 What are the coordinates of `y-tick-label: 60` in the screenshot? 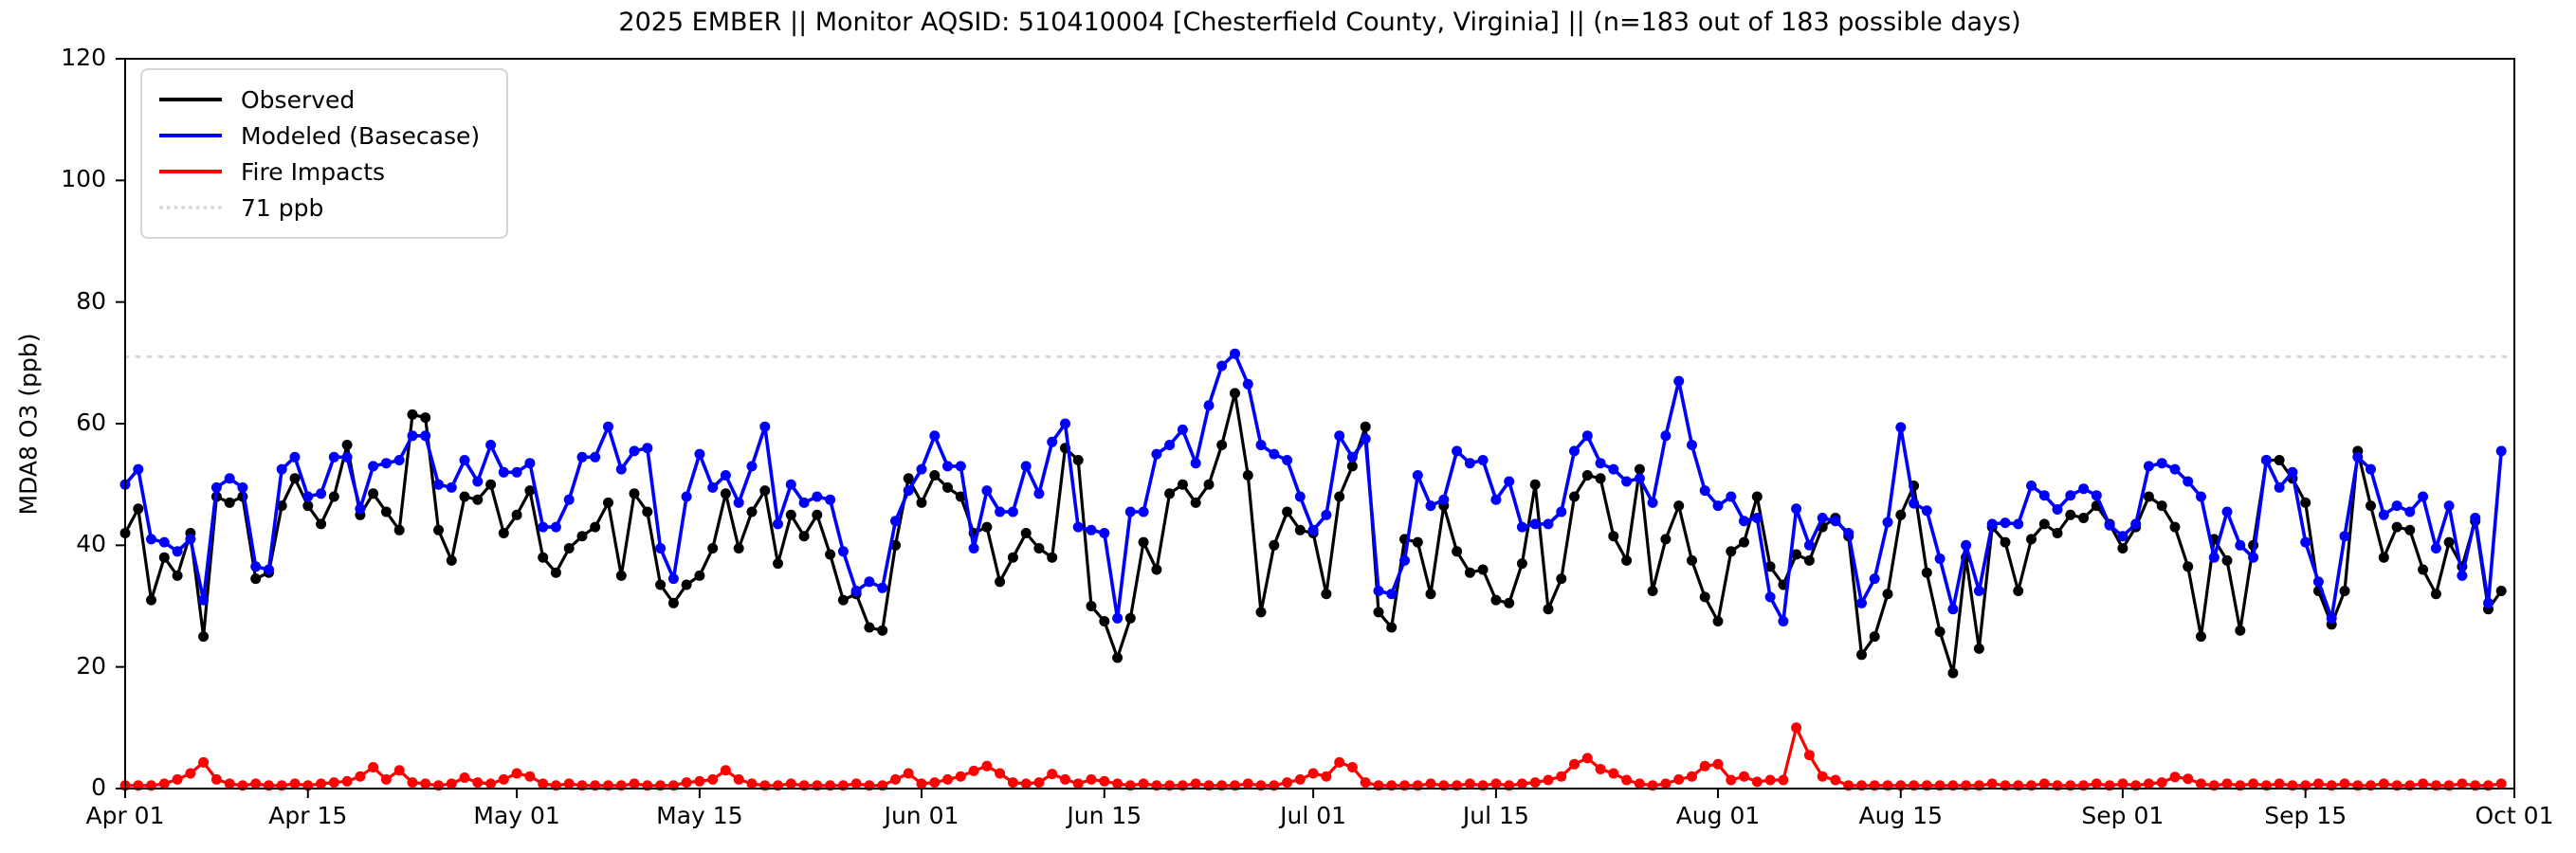 It's located at (91, 422).